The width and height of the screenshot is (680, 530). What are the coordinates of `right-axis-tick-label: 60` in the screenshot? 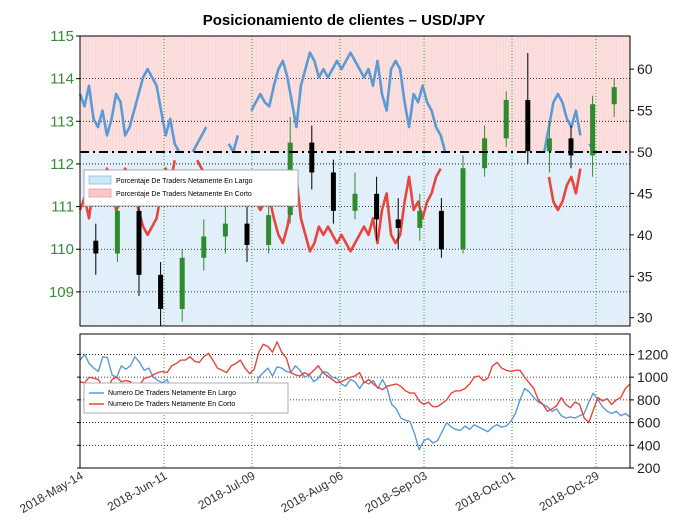 It's located at (645, 69).